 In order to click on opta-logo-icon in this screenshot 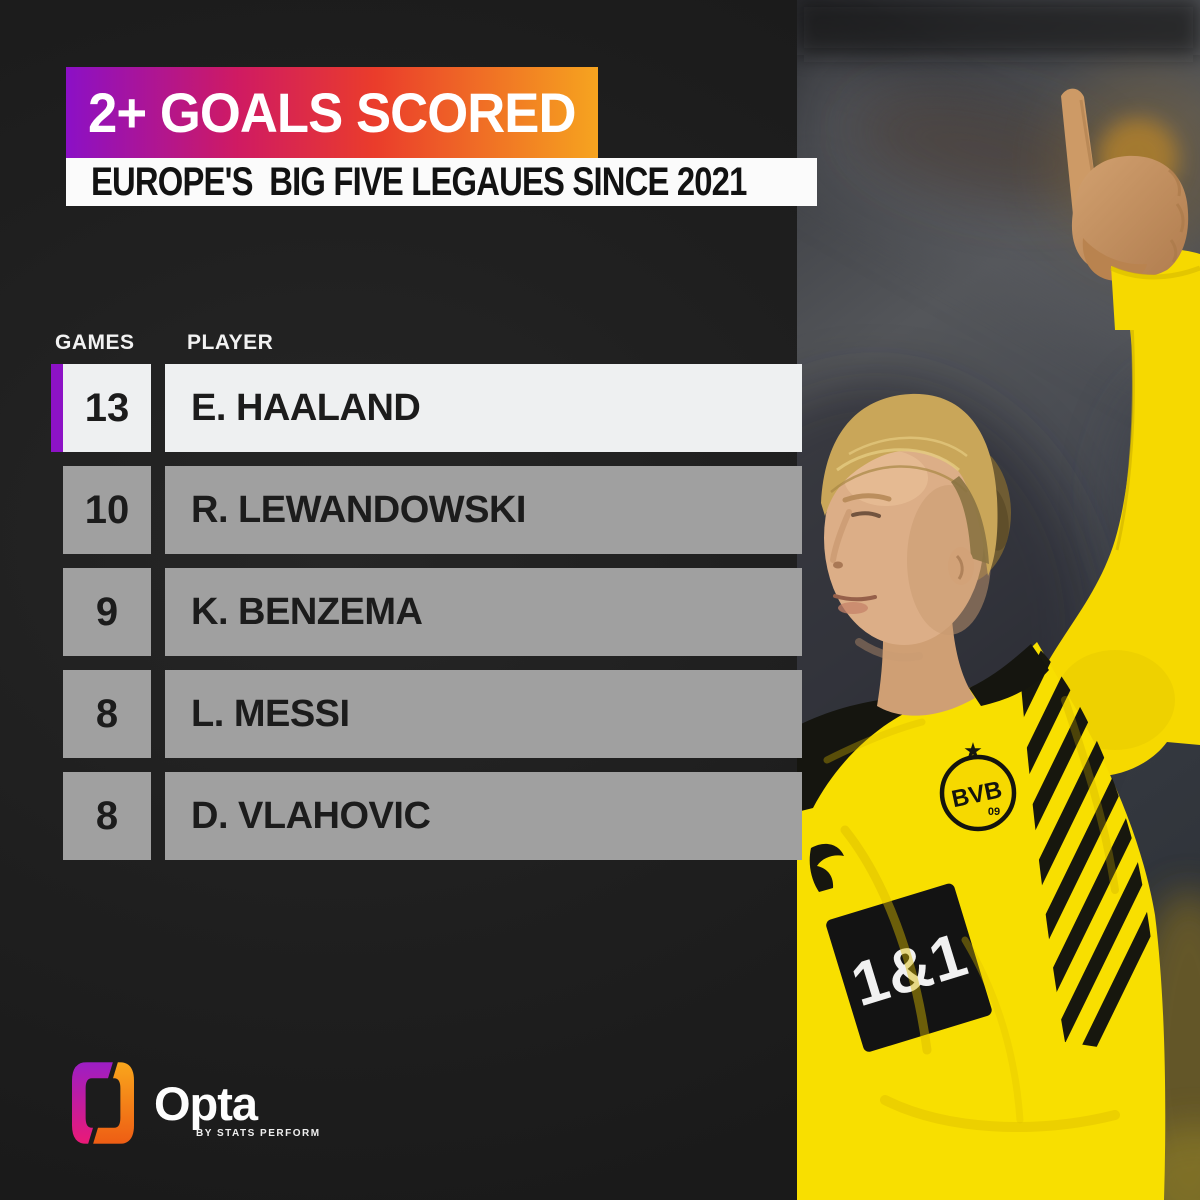, I will do `click(103, 1103)`.